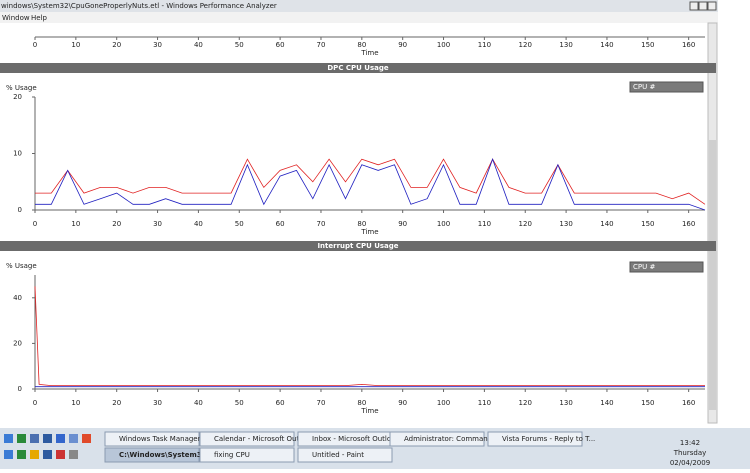  I want to click on y-tick-label: 20, so click(17, 343).